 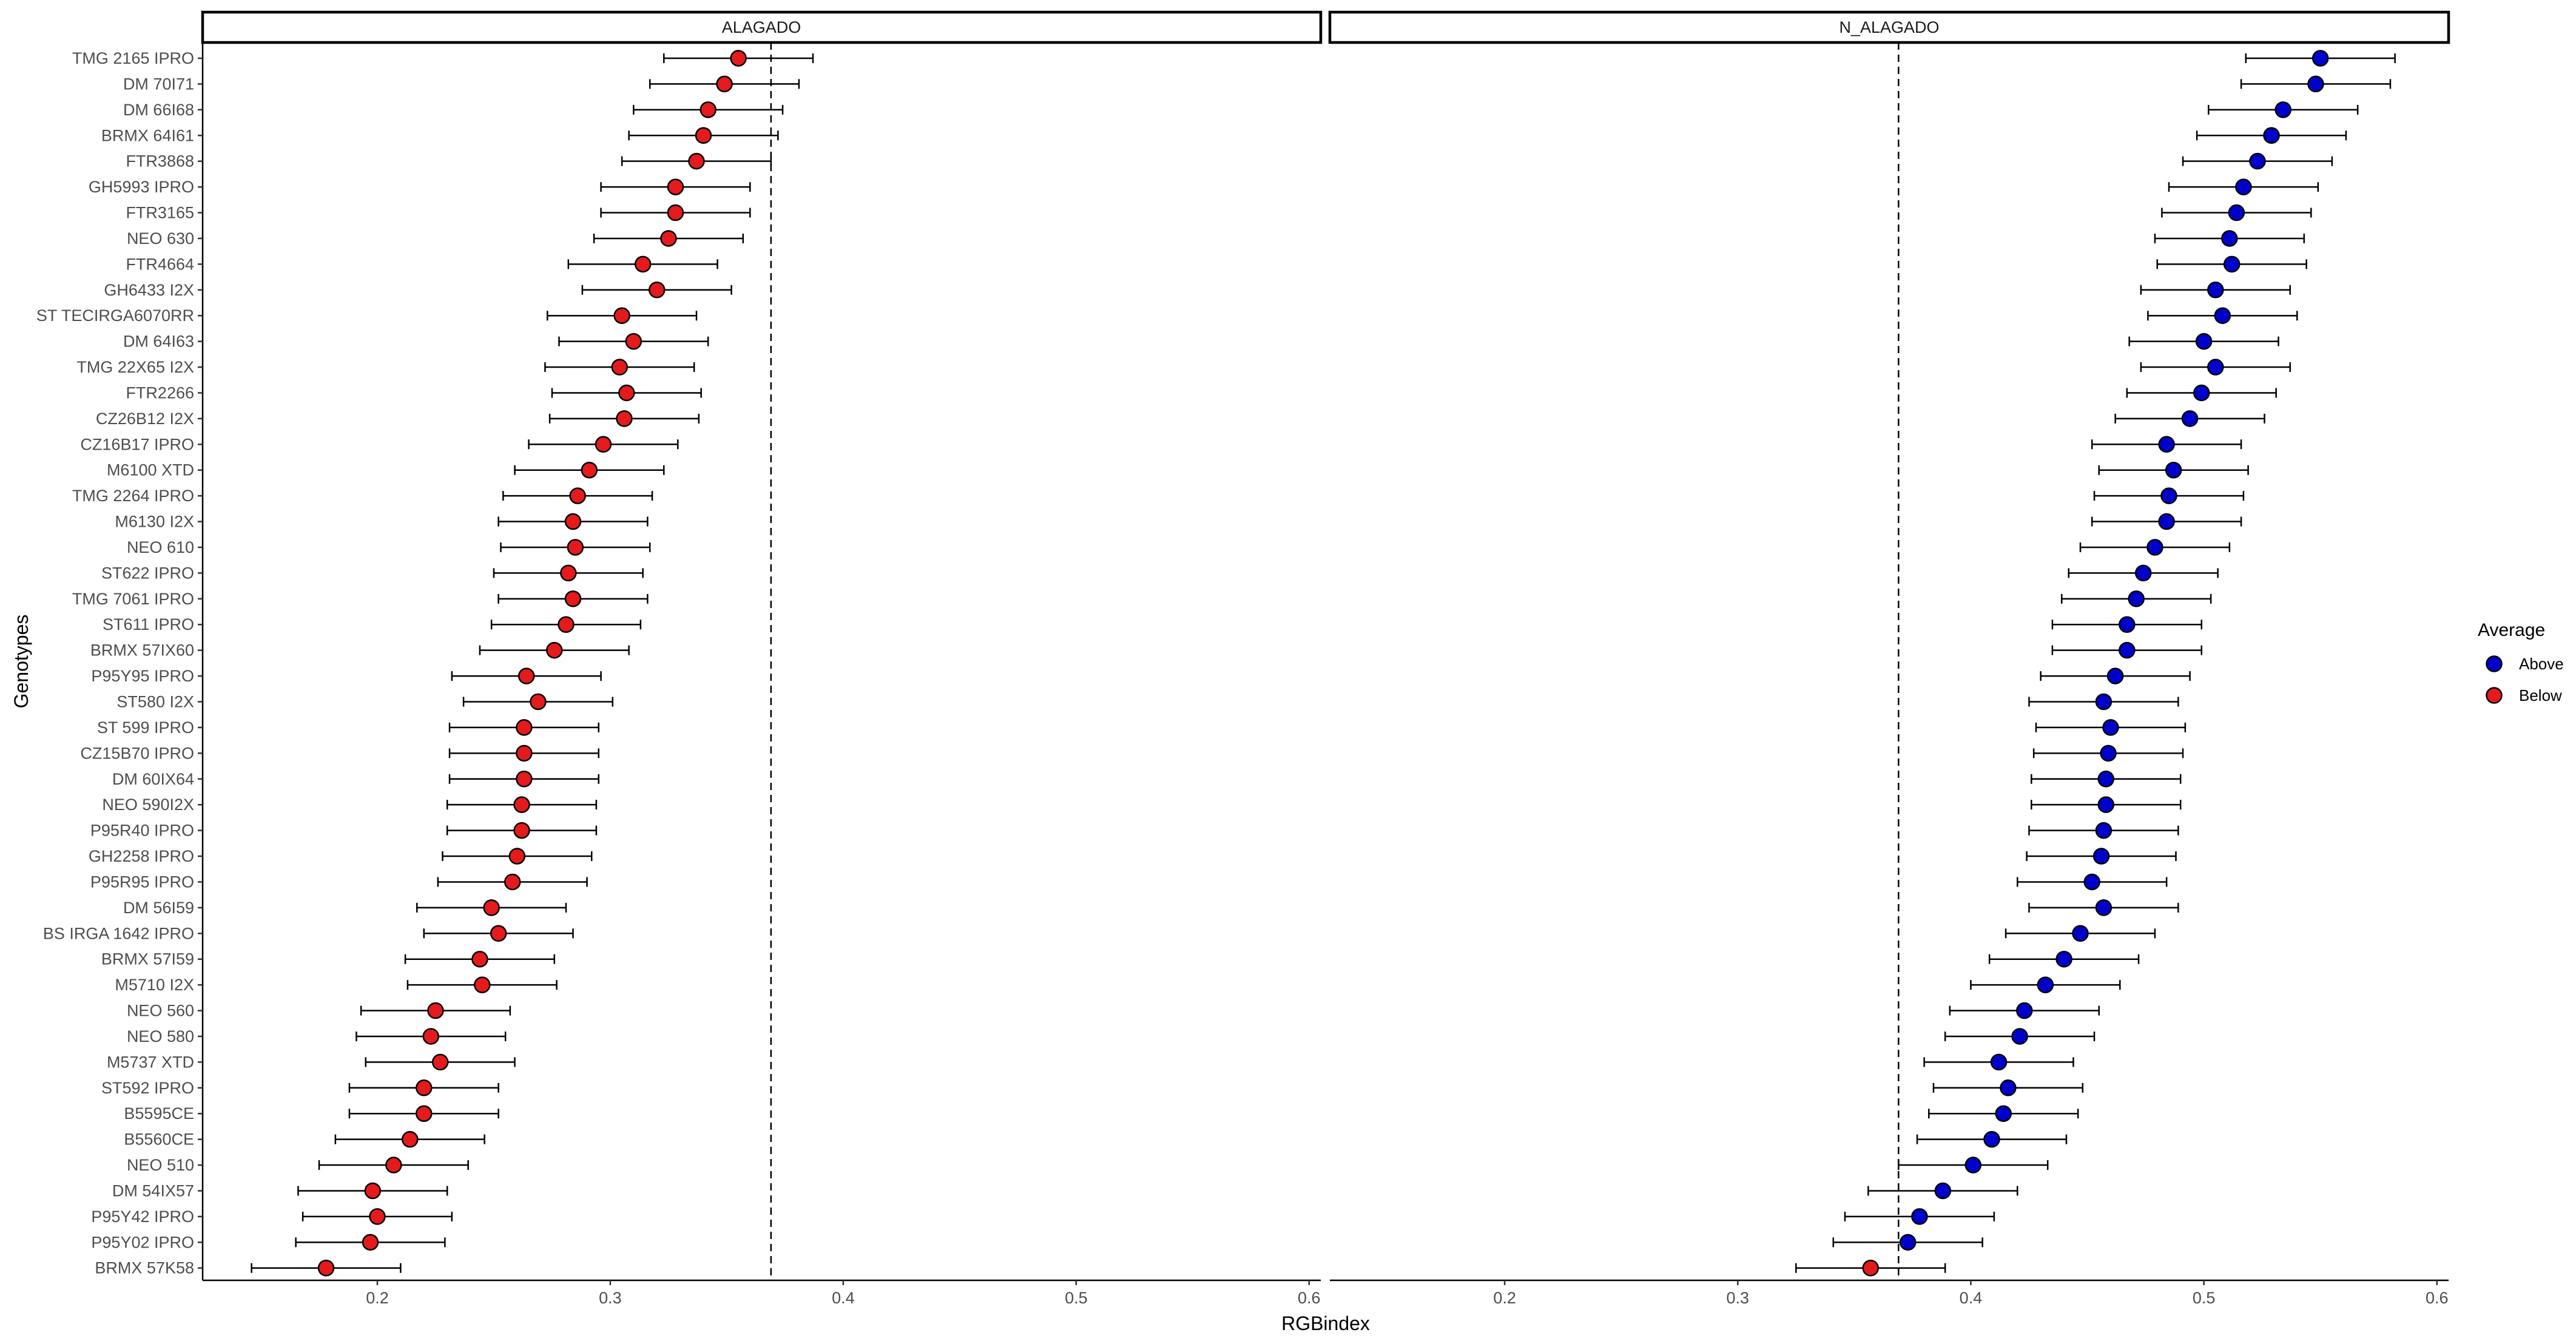 What do you see at coordinates (142, 1217) in the screenshot?
I see `y-tick-label: P95Y42 IPRO` at bounding box center [142, 1217].